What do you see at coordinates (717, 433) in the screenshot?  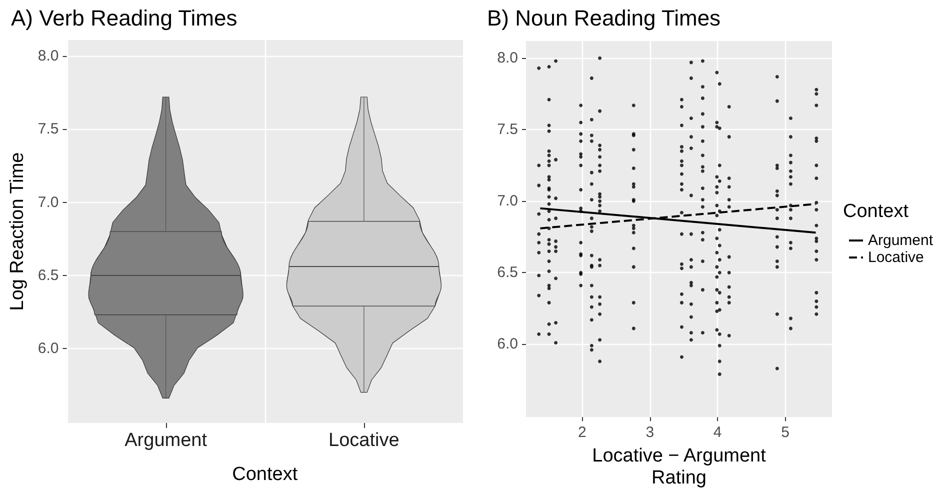 I see `x-tick-label: 4` at bounding box center [717, 433].